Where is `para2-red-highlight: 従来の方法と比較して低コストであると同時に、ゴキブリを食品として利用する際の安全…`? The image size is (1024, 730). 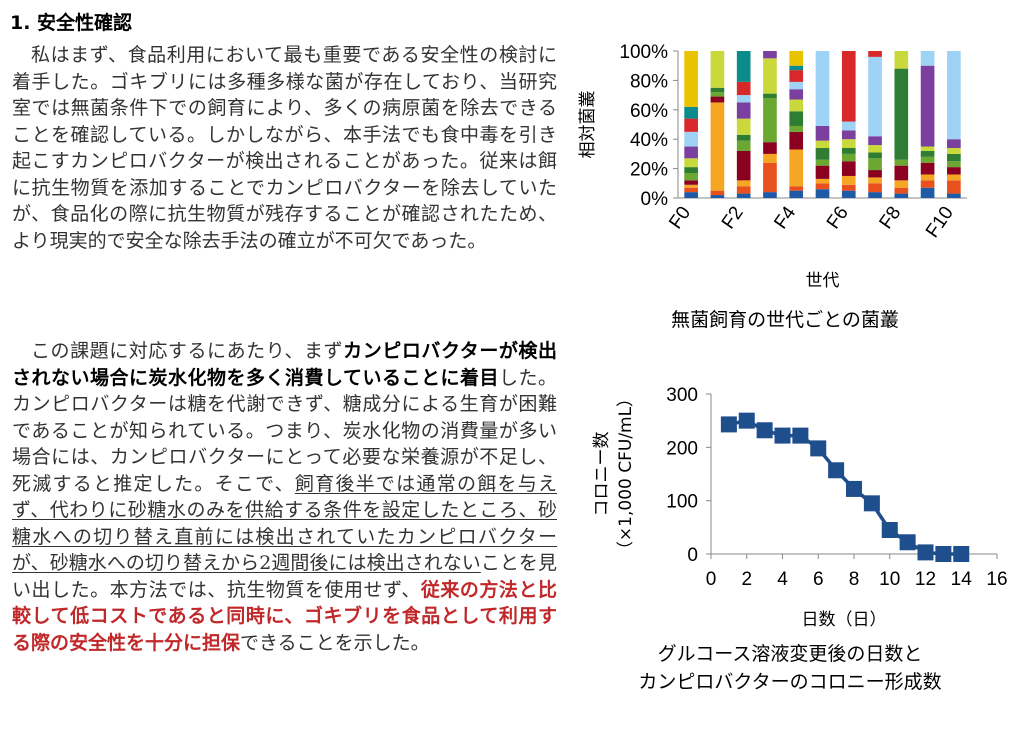
para2-red-highlight: 従来の方法と比較して低コストであると同時に、ゴキブリを食品として利用する際の安全… is located at coordinates (284, 616).